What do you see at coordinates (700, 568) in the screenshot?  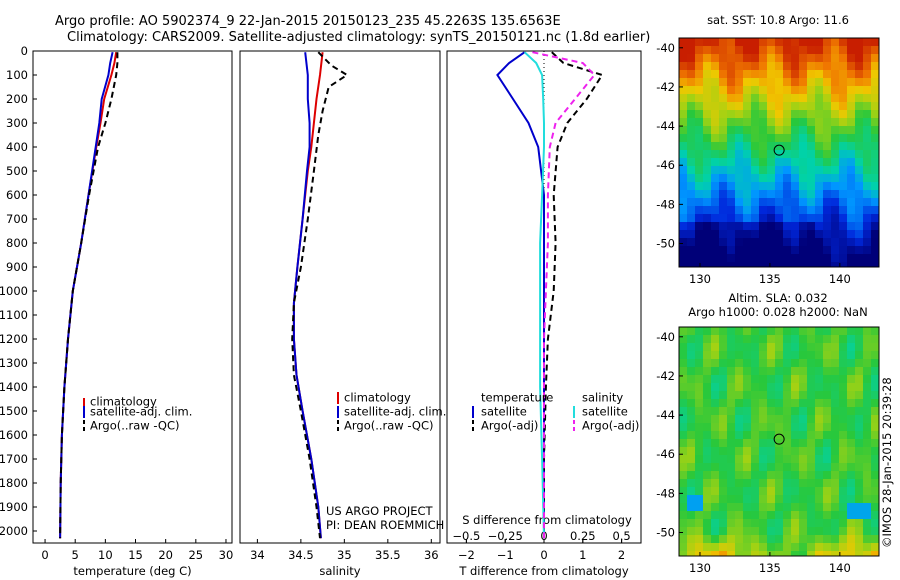 I see `map-x-tick-label: 130` at bounding box center [700, 568].